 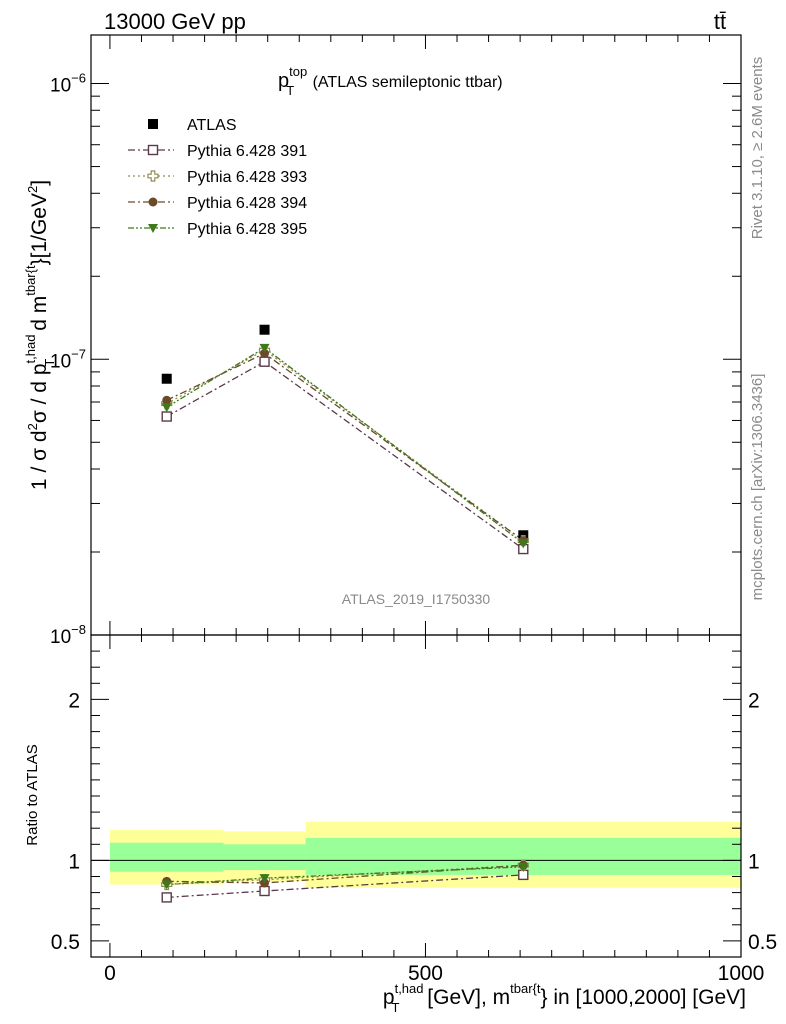 I want to click on rivet-version-label: Rivet 3.1.10, ≥ 2.6M events, so click(x=757, y=148).